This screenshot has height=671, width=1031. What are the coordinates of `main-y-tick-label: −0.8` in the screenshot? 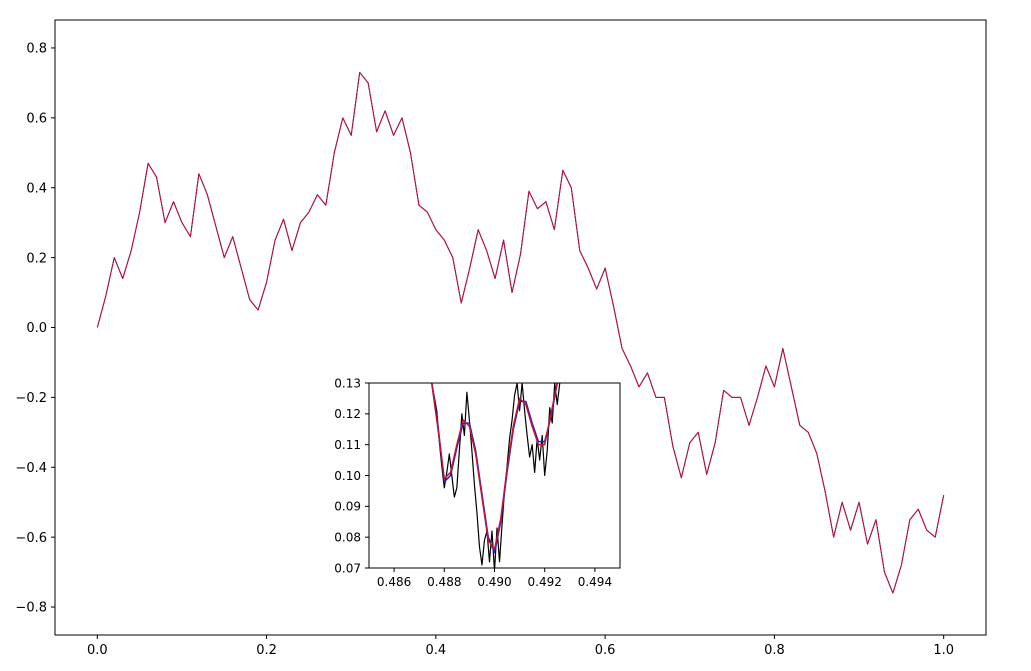 It's located at (31, 608).